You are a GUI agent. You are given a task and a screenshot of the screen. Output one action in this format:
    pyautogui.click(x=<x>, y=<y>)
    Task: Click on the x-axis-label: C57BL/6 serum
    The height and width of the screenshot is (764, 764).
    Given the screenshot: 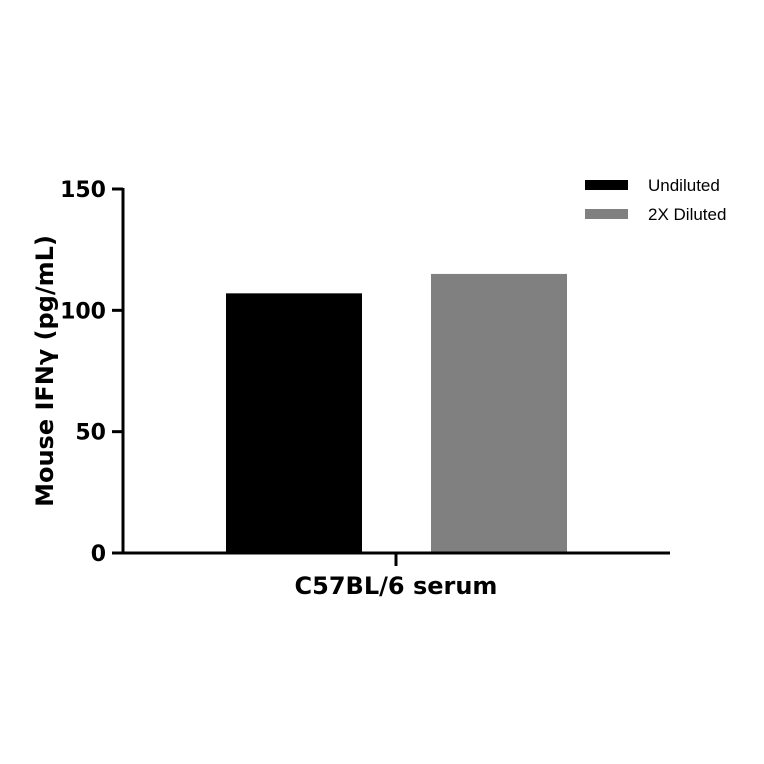 What is the action you would take?
    pyautogui.click(x=396, y=586)
    